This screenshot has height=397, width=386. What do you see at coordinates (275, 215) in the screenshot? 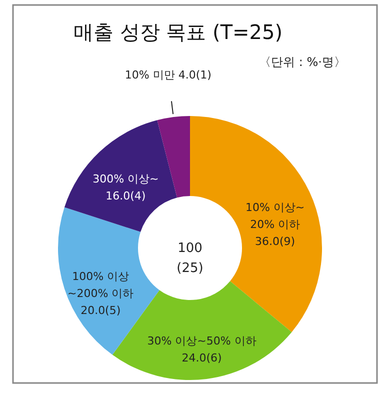
I see `slice-label: 10% 이상~ 20% 이하` at bounding box center [275, 215].